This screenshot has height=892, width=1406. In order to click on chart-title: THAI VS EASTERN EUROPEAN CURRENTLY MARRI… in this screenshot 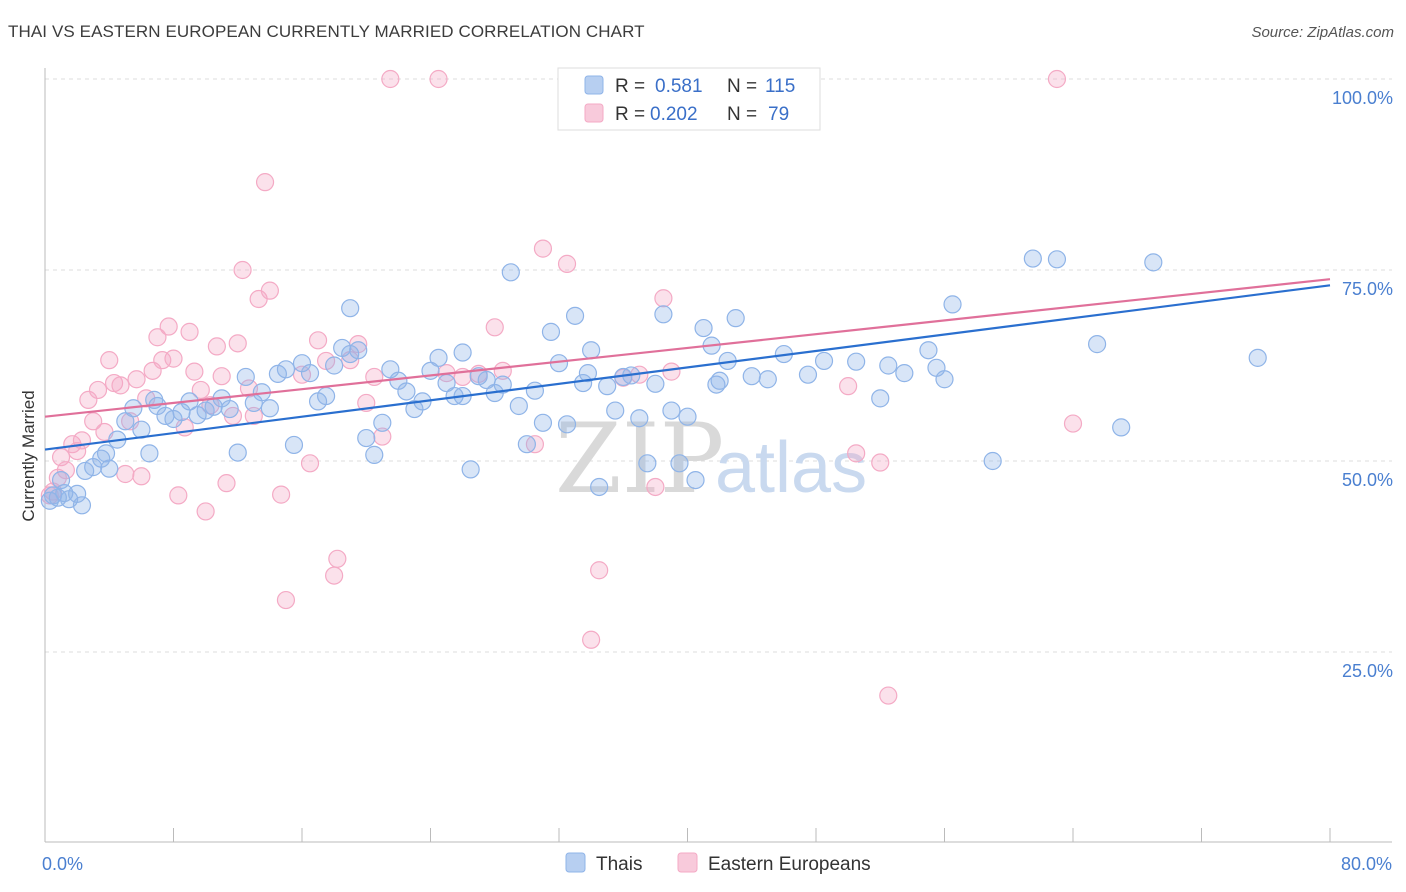, I will do `click(326, 31)`.